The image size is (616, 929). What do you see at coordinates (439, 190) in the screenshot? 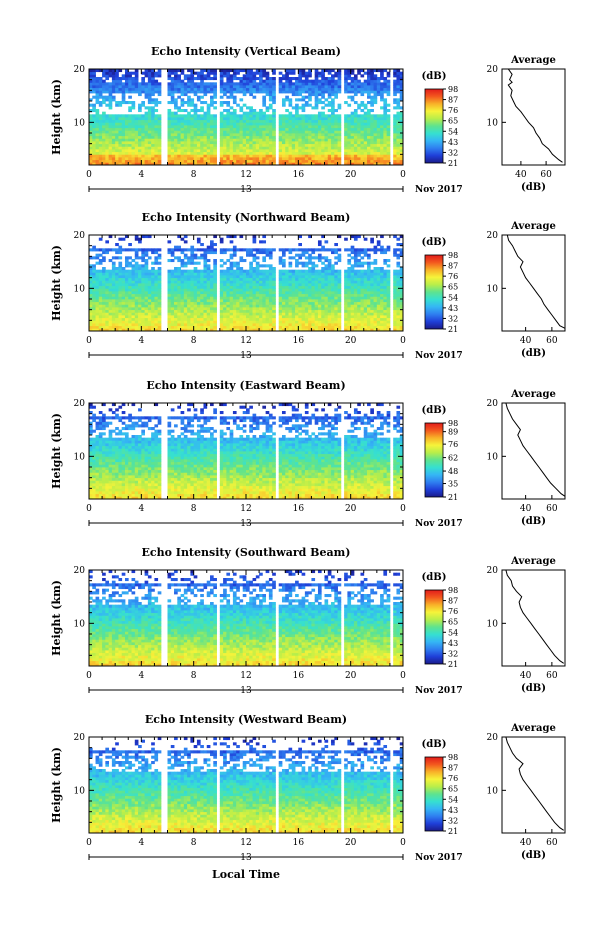
I see `date-label: Nov 2017` at bounding box center [439, 190].